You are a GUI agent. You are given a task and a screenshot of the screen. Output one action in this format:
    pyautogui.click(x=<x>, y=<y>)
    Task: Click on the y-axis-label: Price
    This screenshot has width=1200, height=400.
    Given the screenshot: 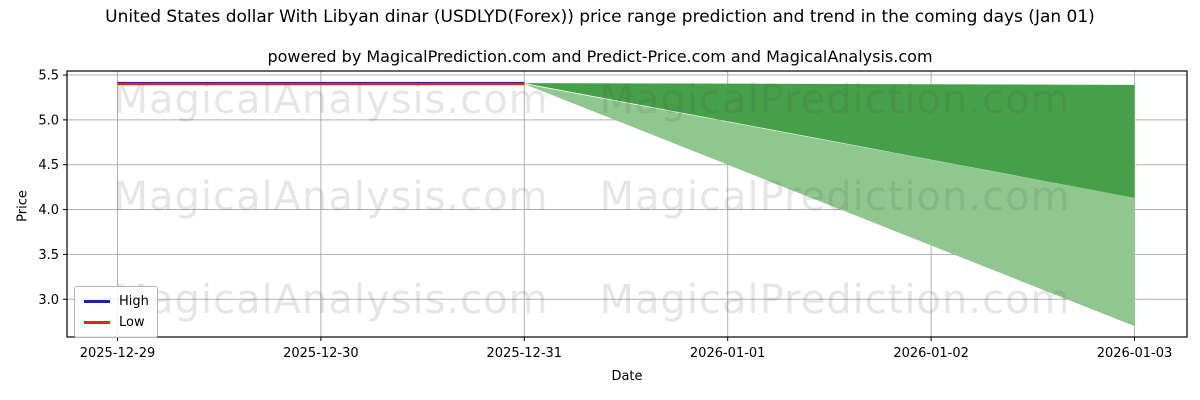 What is the action you would take?
    pyautogui.click(x=23, y=206)
    